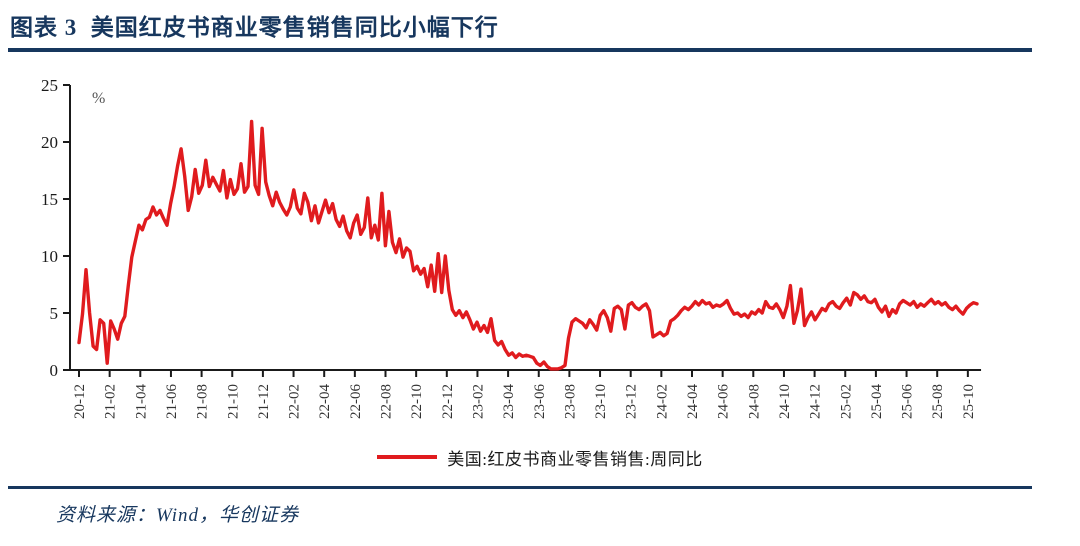 The width and height of the screenshot is (1080, 546). What do you see at coordinates (172, 401) in the screenshot?
I see `svg-text: 21-06` at bounding box center [172, 401].